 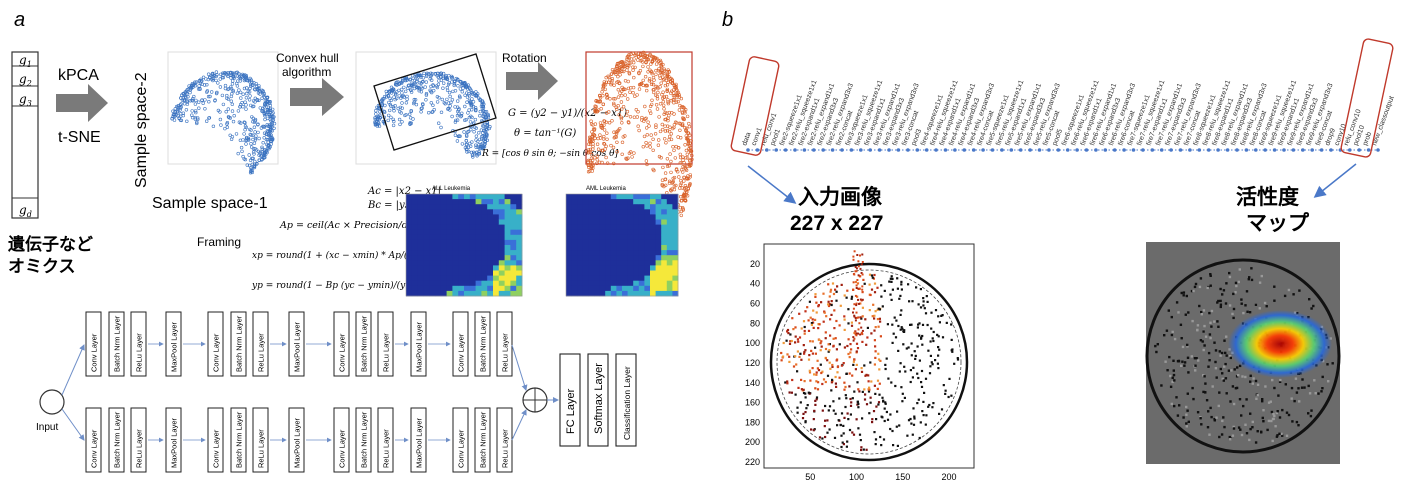 I want to click on vector-caption-line1: 遺伝子など, so click(x=50, y=244).